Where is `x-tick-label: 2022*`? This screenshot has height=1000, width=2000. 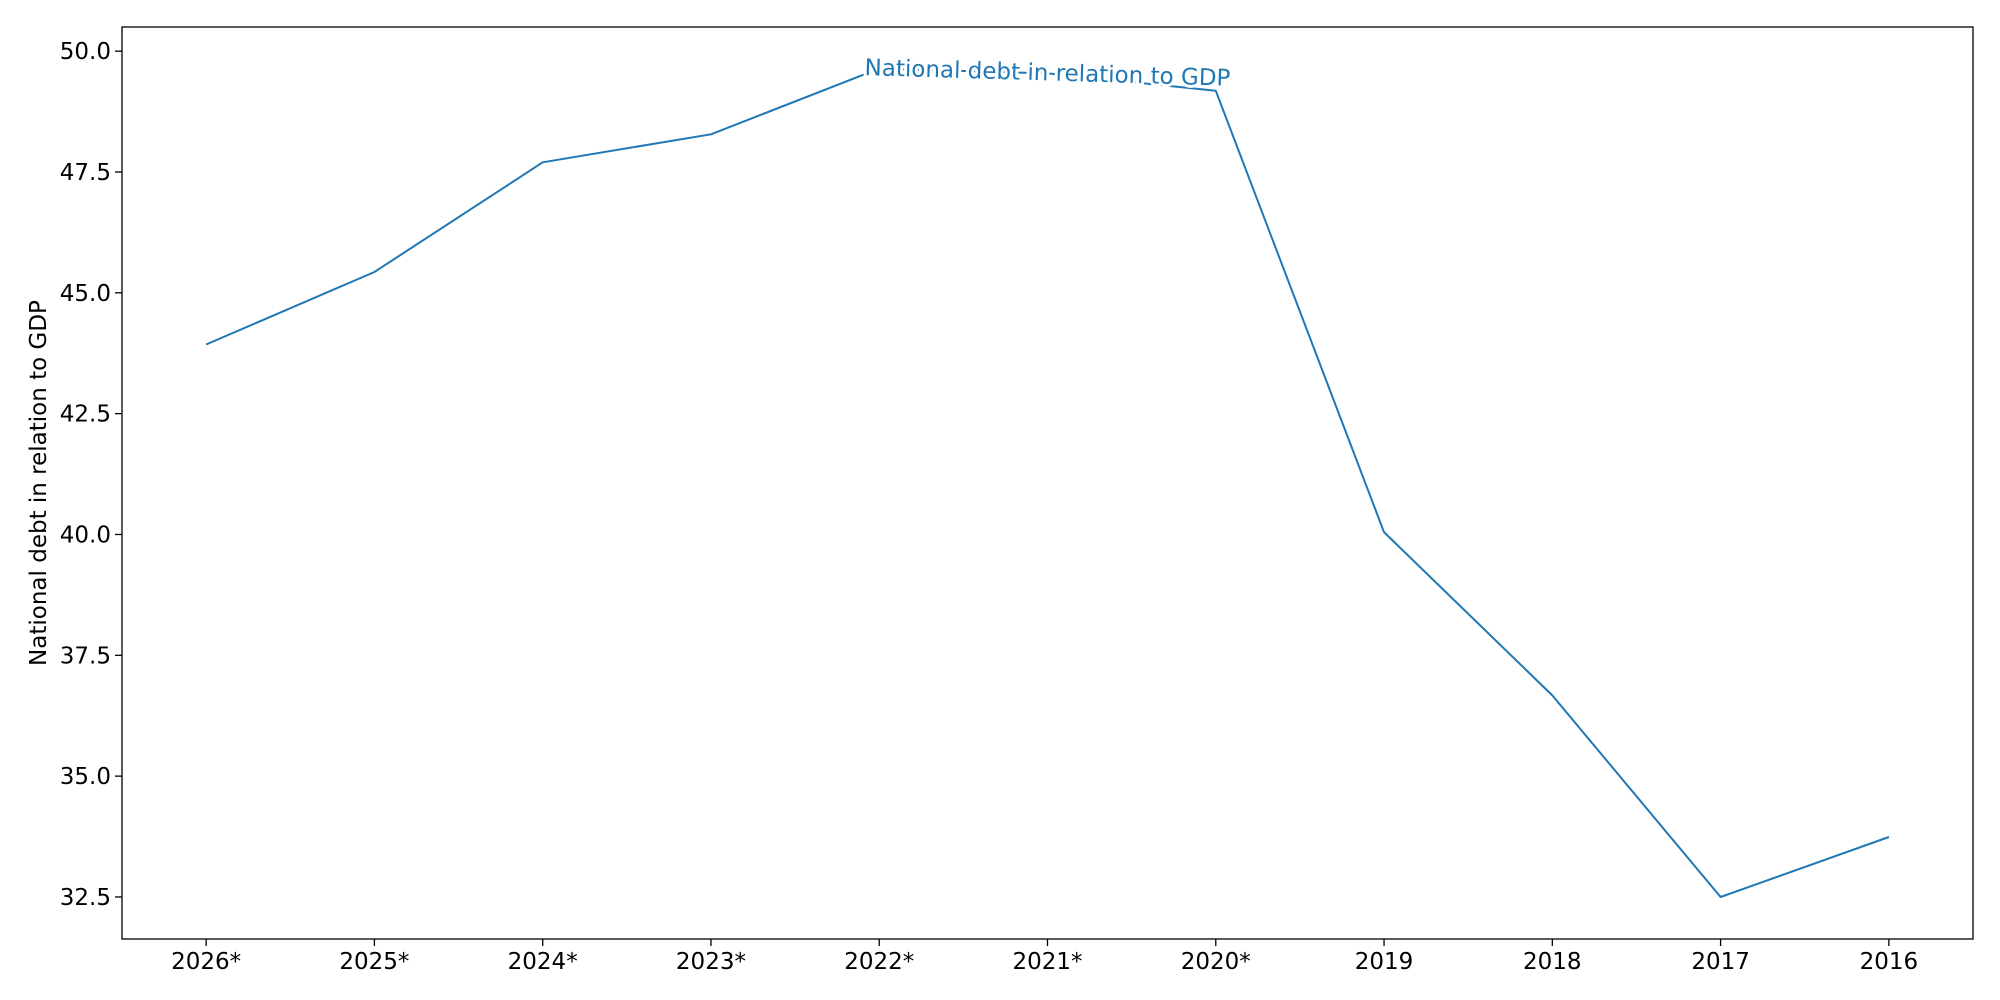
x-tick-label: 2022* is located at coordinates (879, 962).